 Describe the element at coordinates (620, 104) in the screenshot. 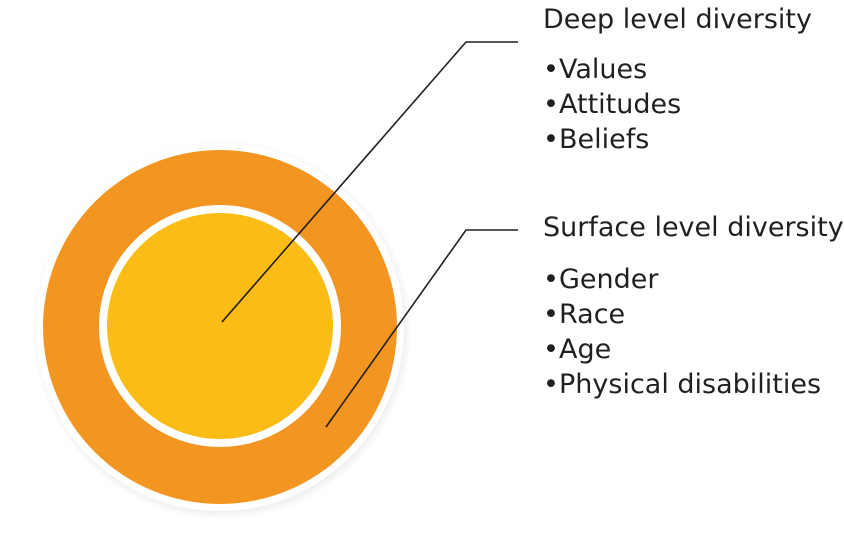

I see `list-item-label: Attitudes` at that location.